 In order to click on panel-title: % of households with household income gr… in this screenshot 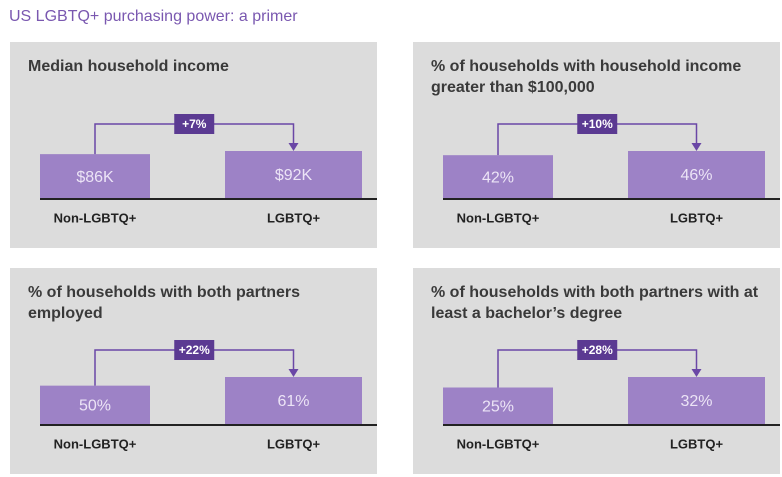, I will do `click(586, 77)`.